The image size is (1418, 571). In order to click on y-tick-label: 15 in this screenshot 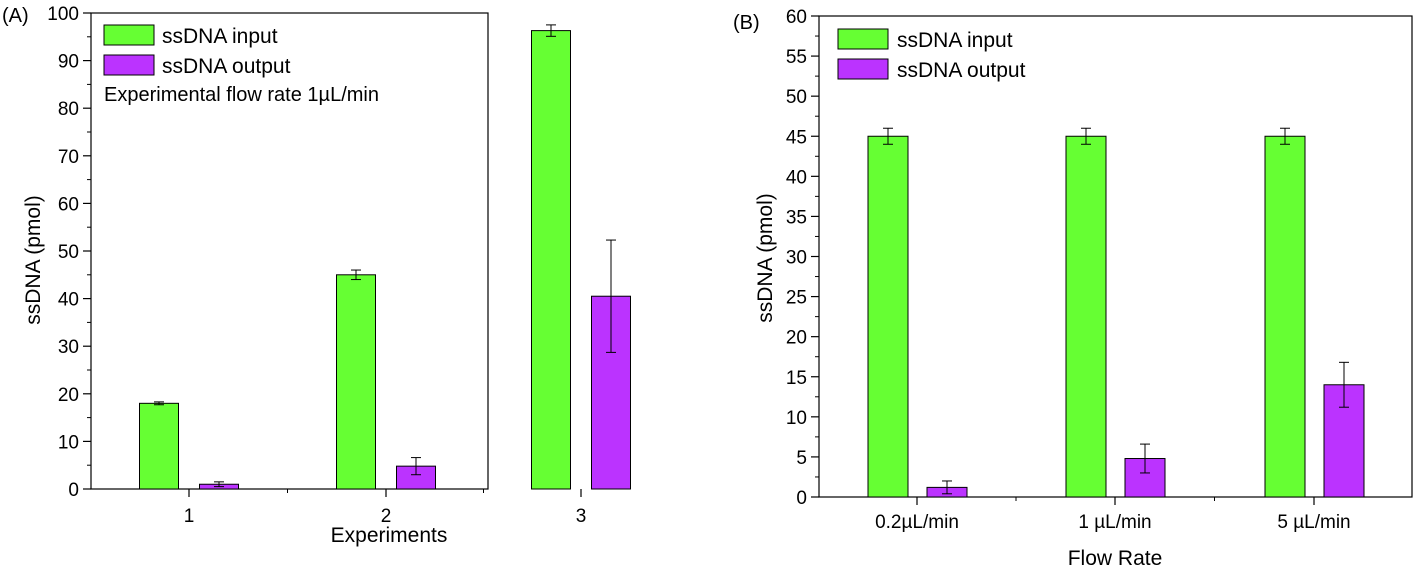, I will do `click(796, 378)`.